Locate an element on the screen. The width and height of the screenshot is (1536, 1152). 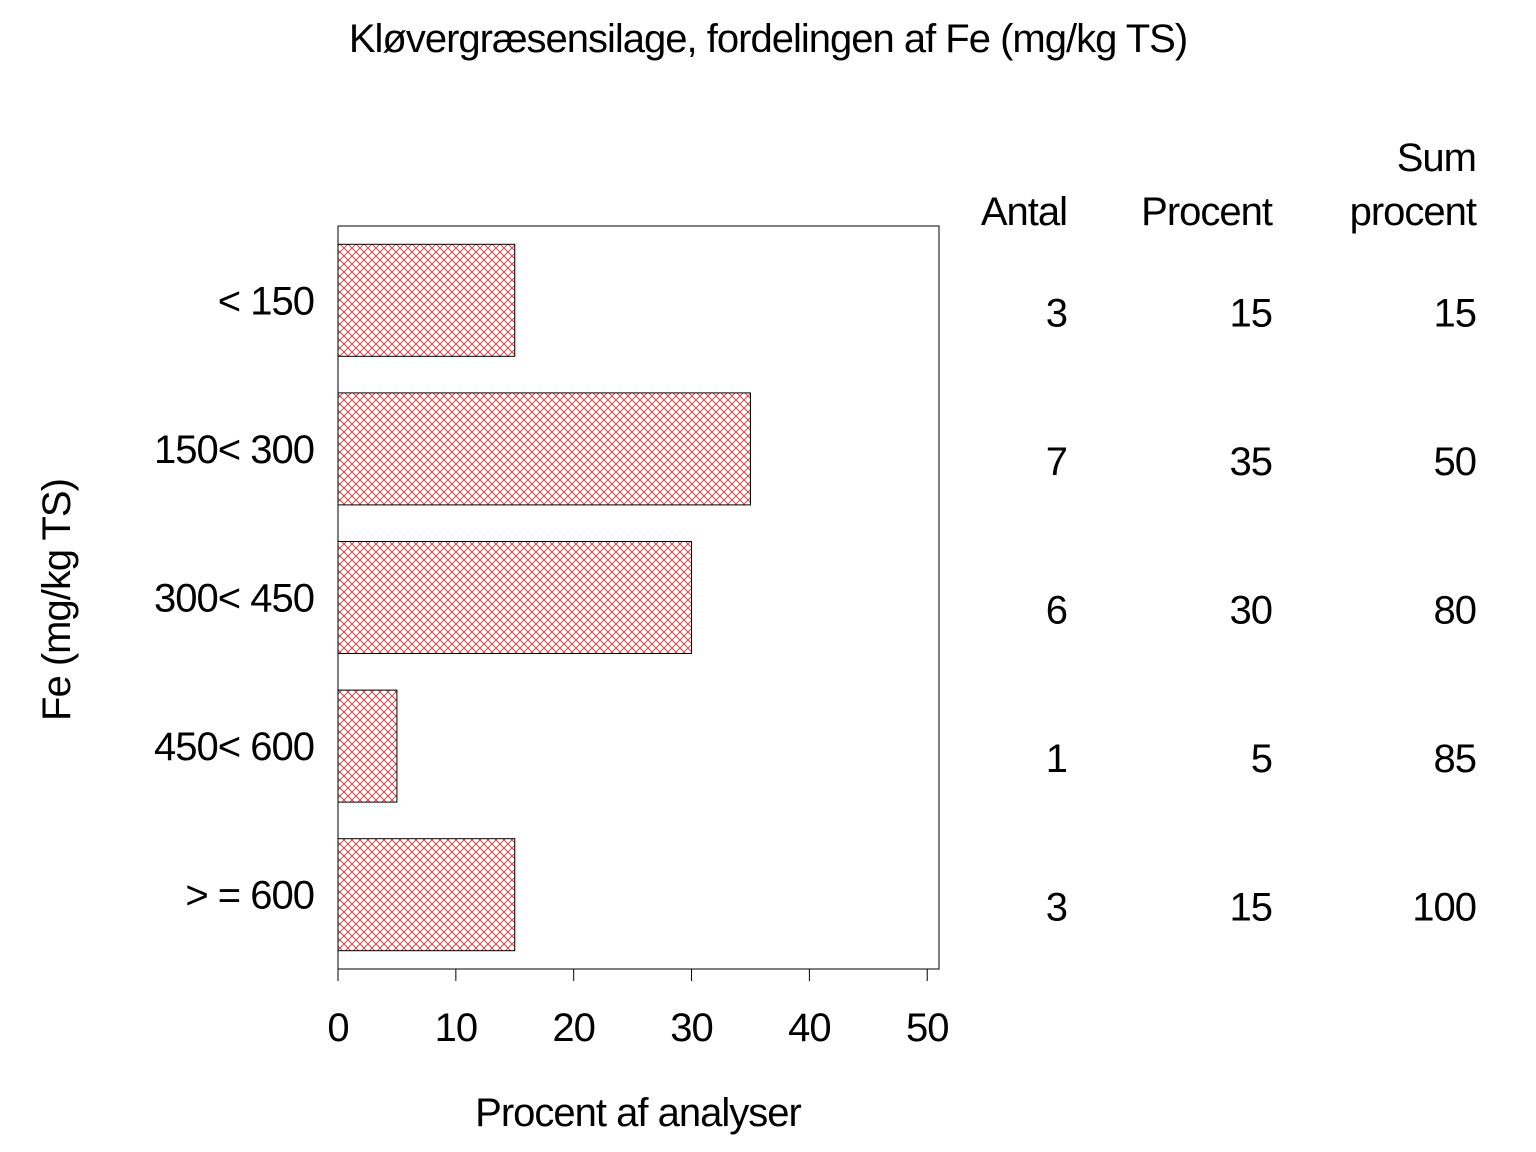
x-tick-label: 50 is located at coordinates (927, 1028).